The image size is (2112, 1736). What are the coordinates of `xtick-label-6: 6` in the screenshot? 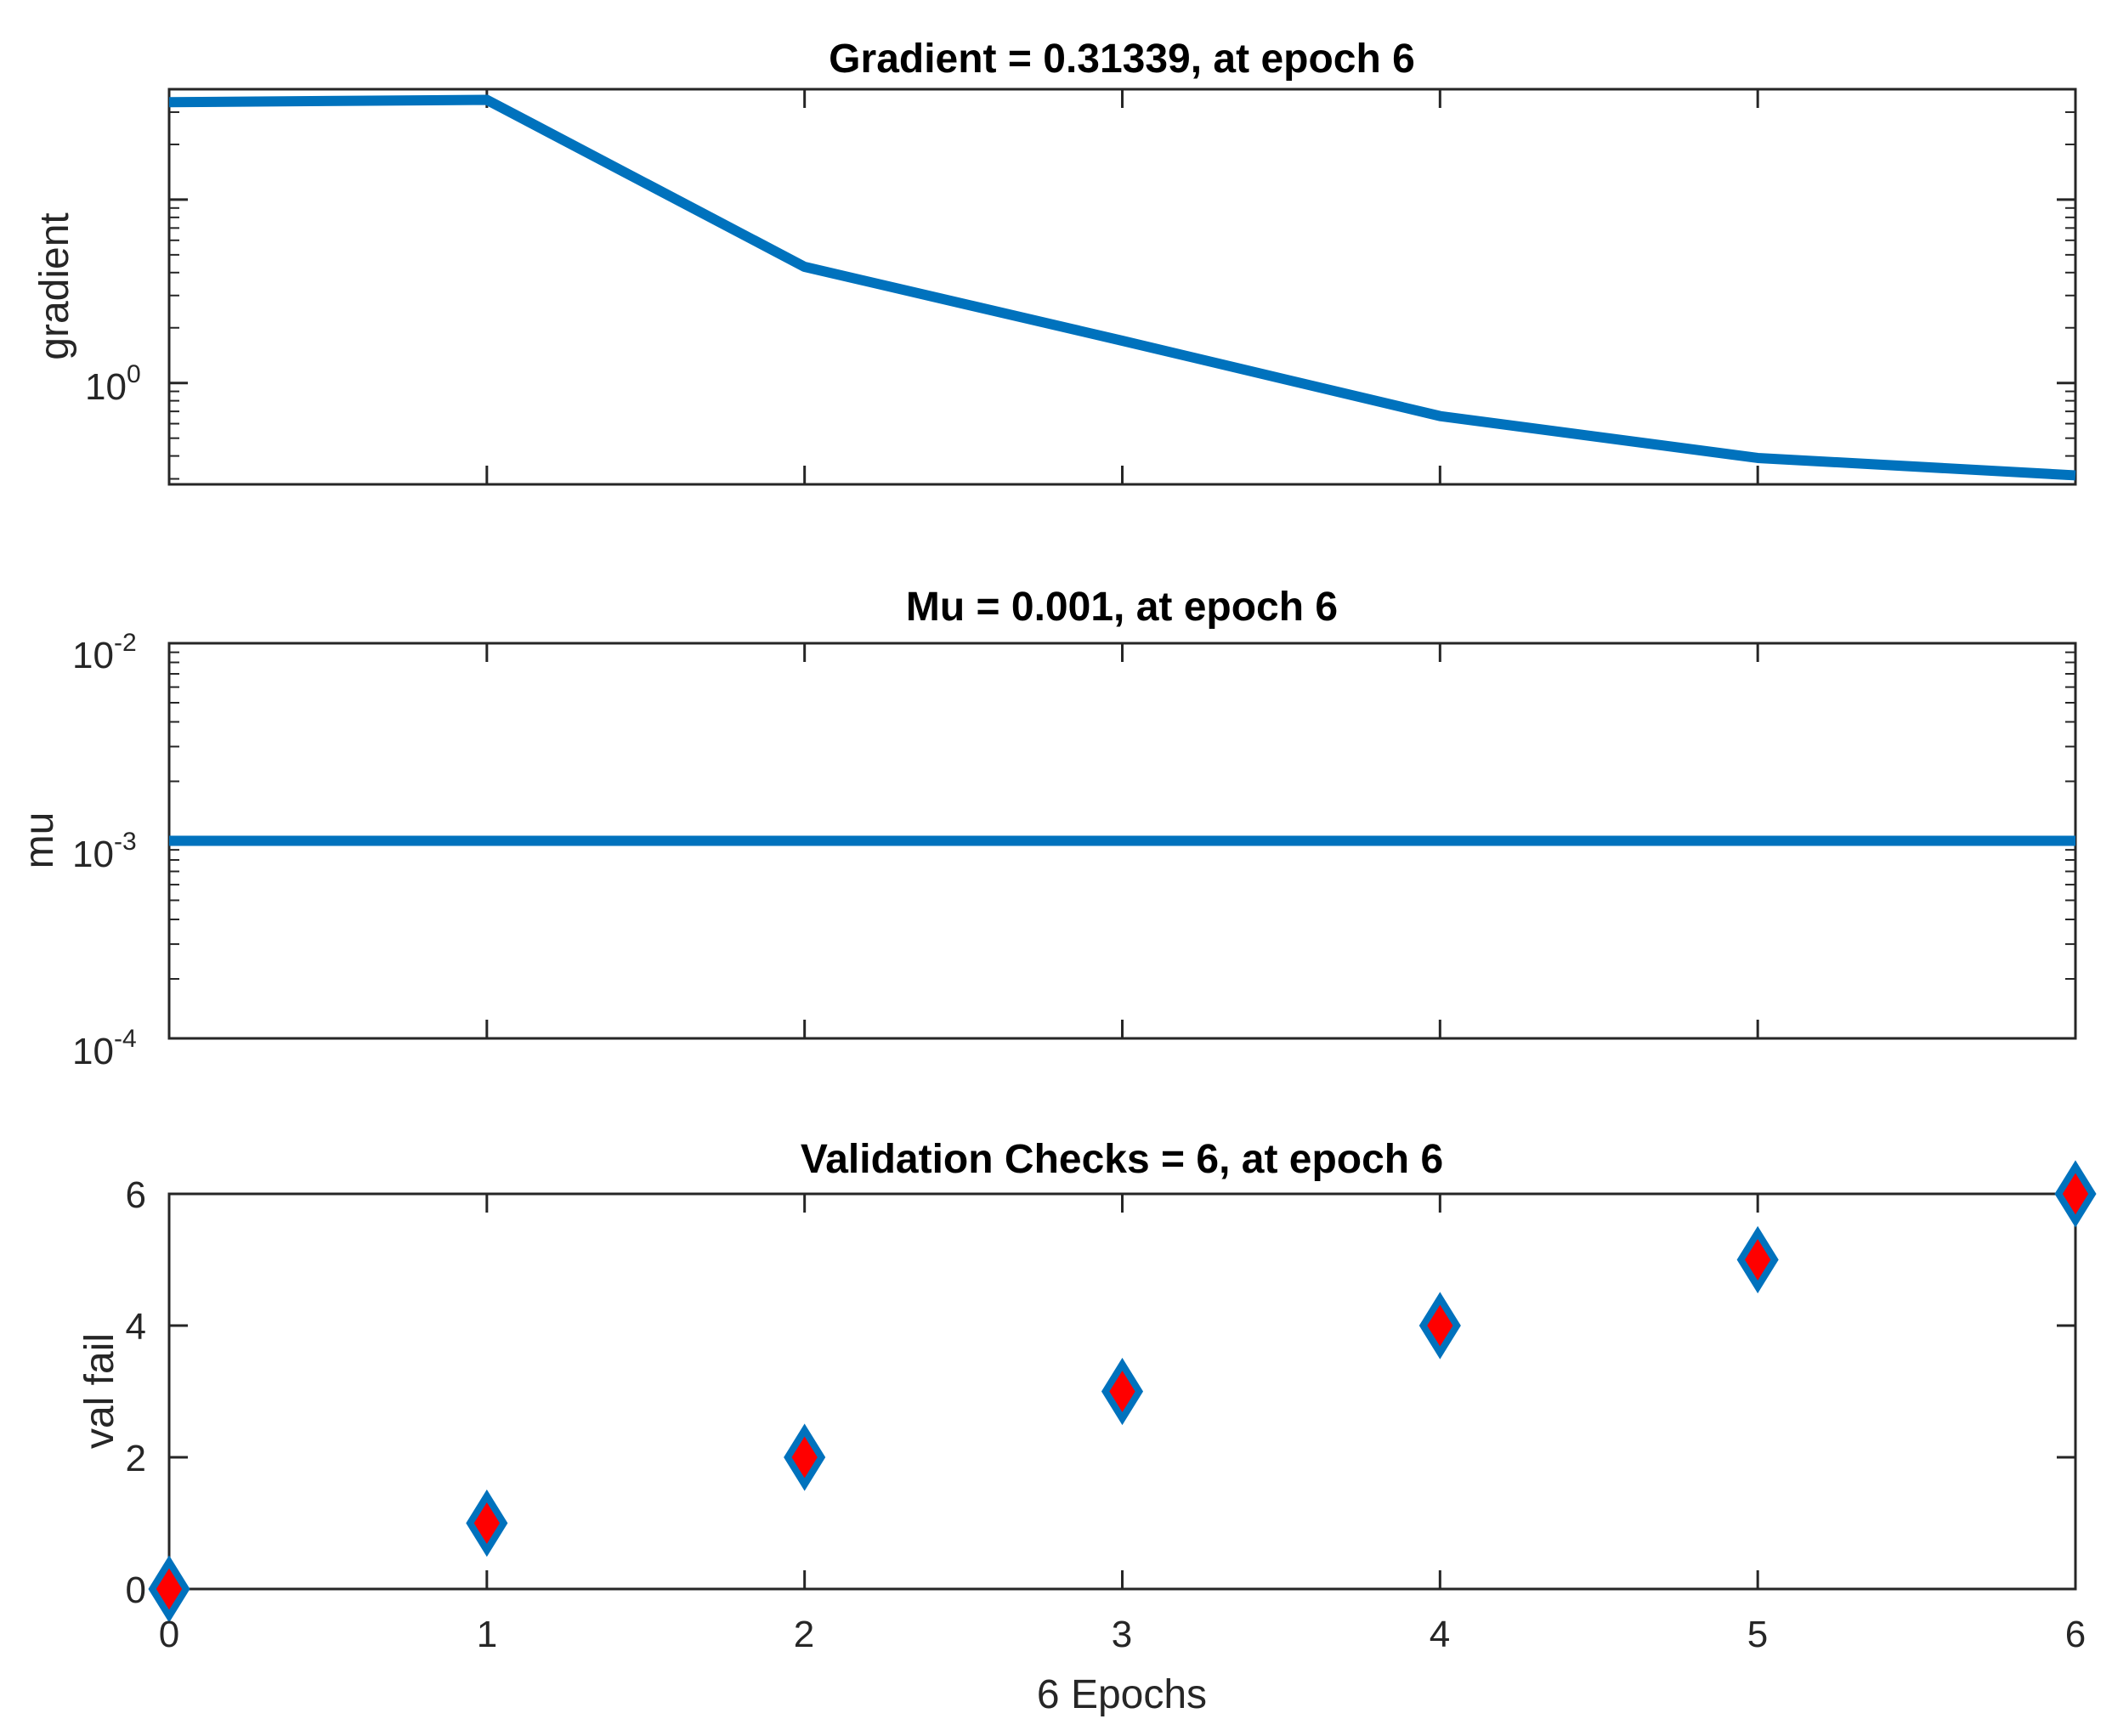 It's located at (2075, 1635).